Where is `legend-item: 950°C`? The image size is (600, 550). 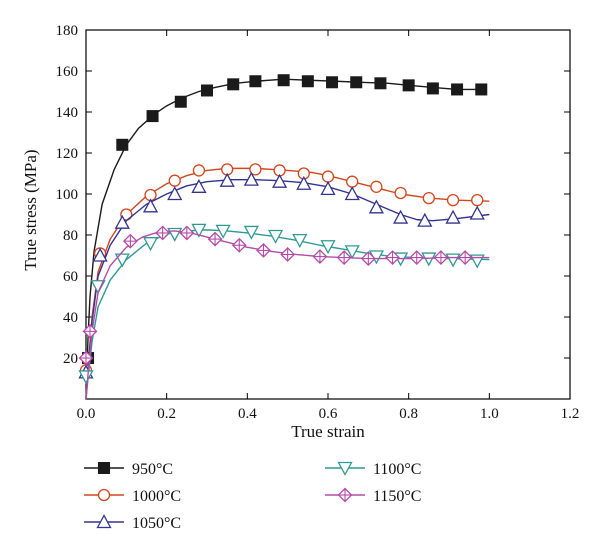 legend-item: 950°C is located at coordinates (128, 469).